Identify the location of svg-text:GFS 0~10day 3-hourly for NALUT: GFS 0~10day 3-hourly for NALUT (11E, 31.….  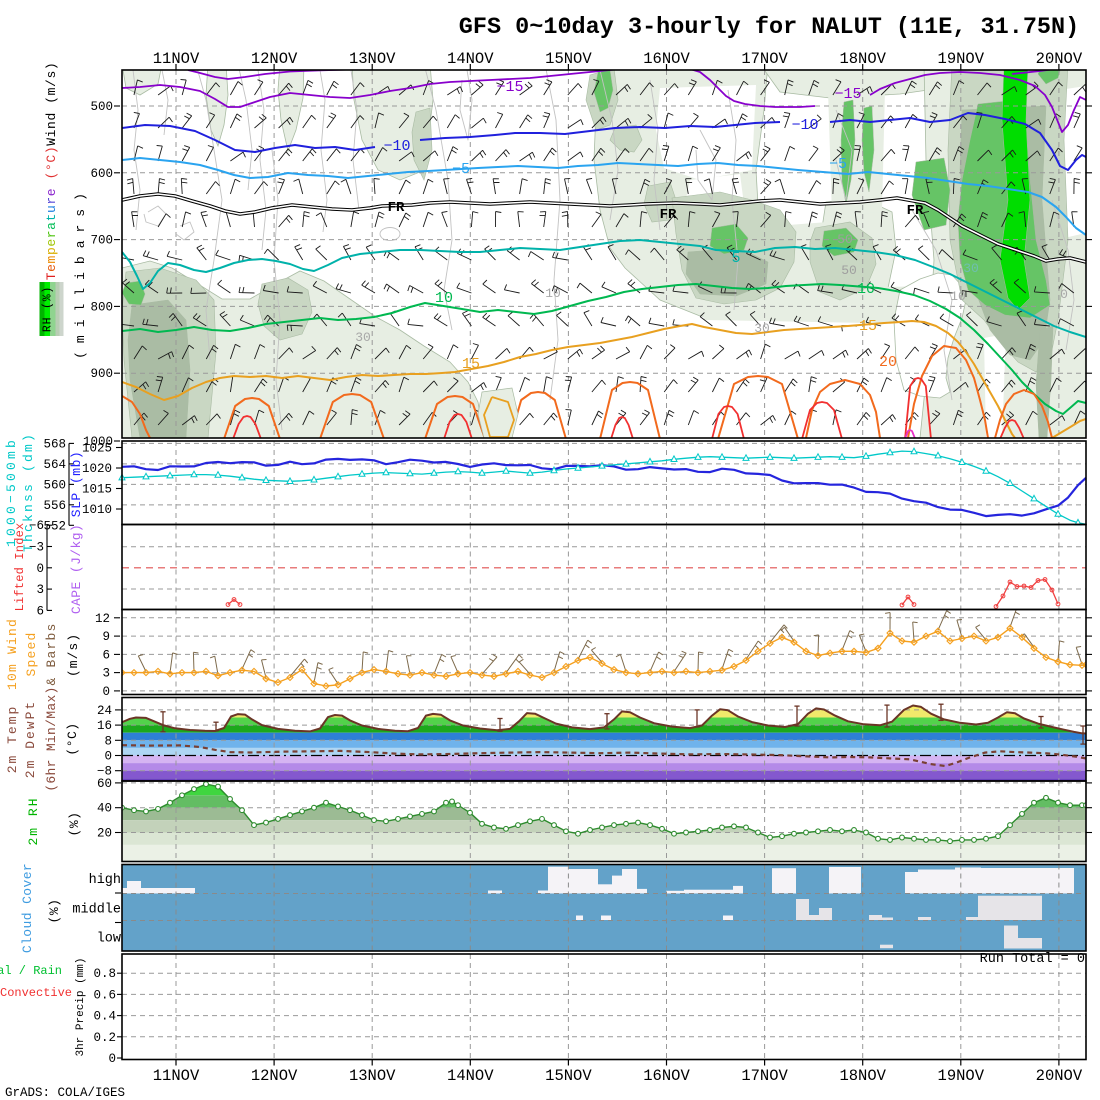
(769, 27).